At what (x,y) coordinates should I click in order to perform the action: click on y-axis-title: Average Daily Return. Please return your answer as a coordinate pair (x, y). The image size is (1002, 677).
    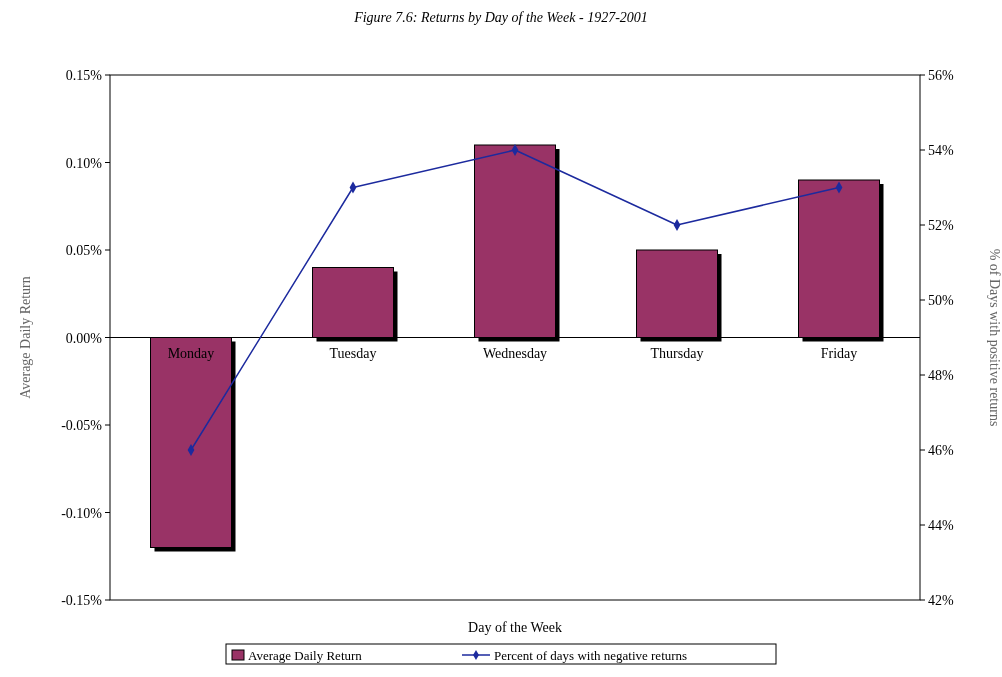
    Looking at the image, I should click on (25, 337).